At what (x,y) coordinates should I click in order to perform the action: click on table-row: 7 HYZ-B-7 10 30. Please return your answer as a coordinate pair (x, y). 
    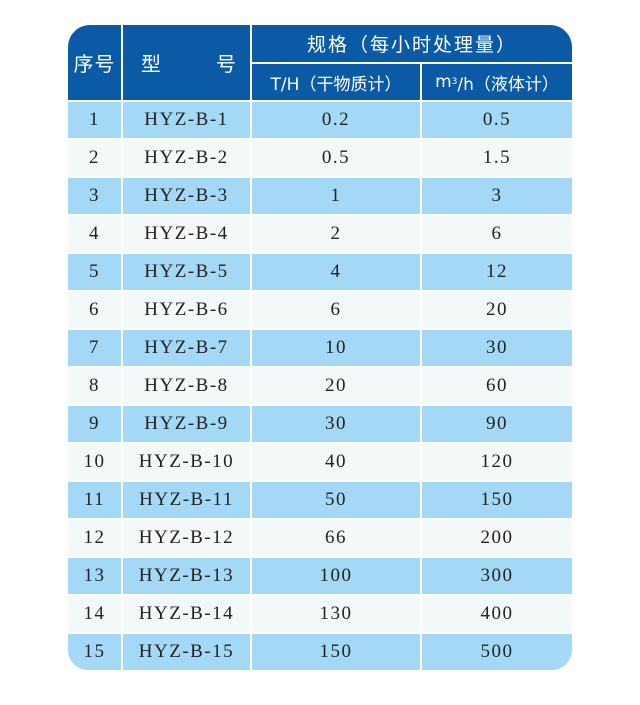
    Looking at the image, I should click on (320, 347).